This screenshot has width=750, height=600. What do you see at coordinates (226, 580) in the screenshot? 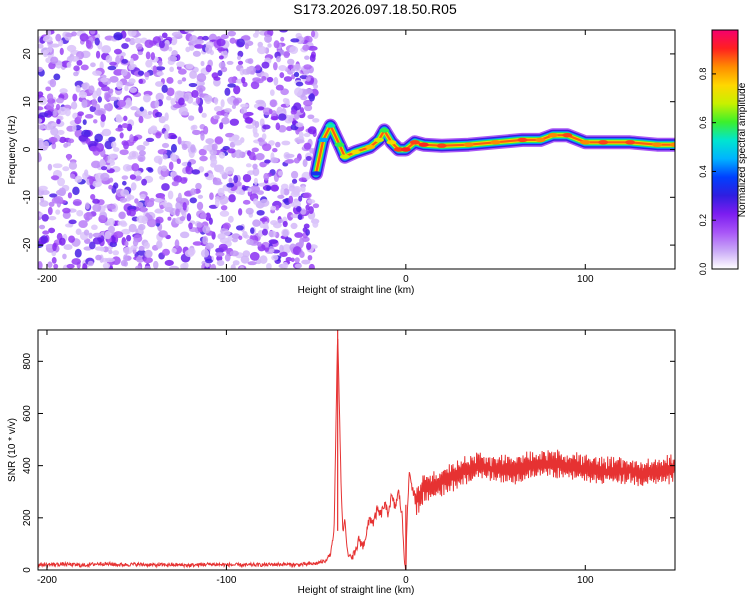
I see `x-tick-label: -100` at bounding box center [226, 580].